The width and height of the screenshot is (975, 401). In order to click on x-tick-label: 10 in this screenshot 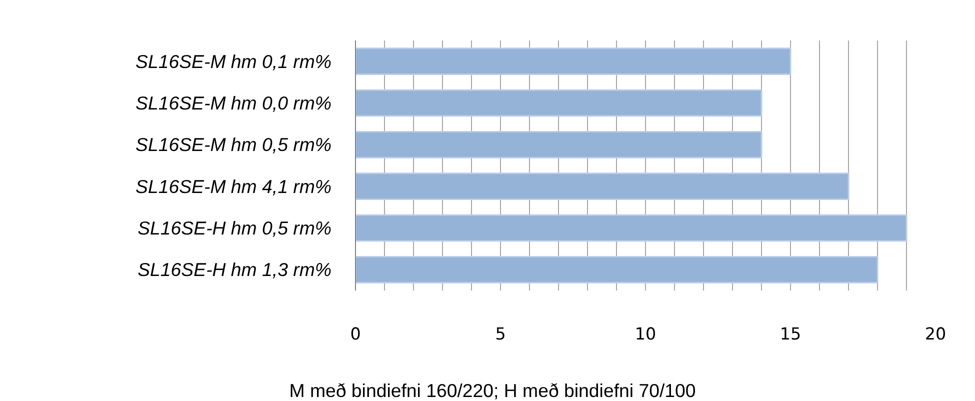, I will do `click(645, 334)`.